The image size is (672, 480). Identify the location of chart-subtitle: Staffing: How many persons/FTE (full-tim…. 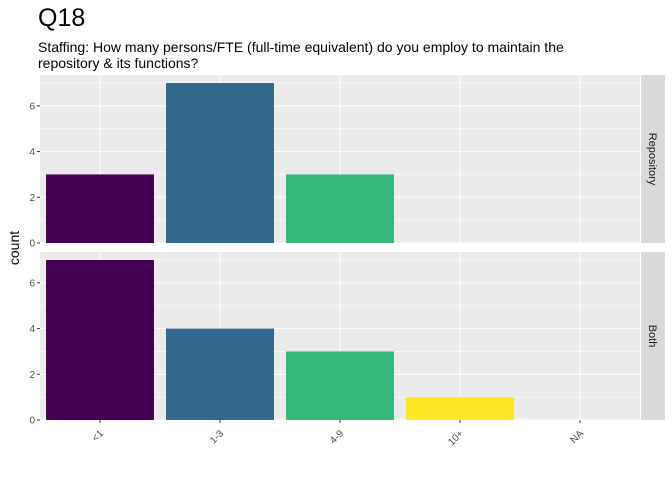
(301, 55).